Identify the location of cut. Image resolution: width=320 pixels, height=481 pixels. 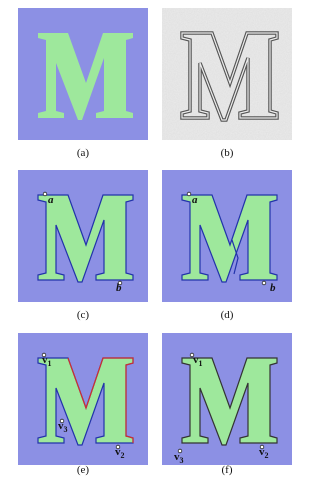
(235, 257).